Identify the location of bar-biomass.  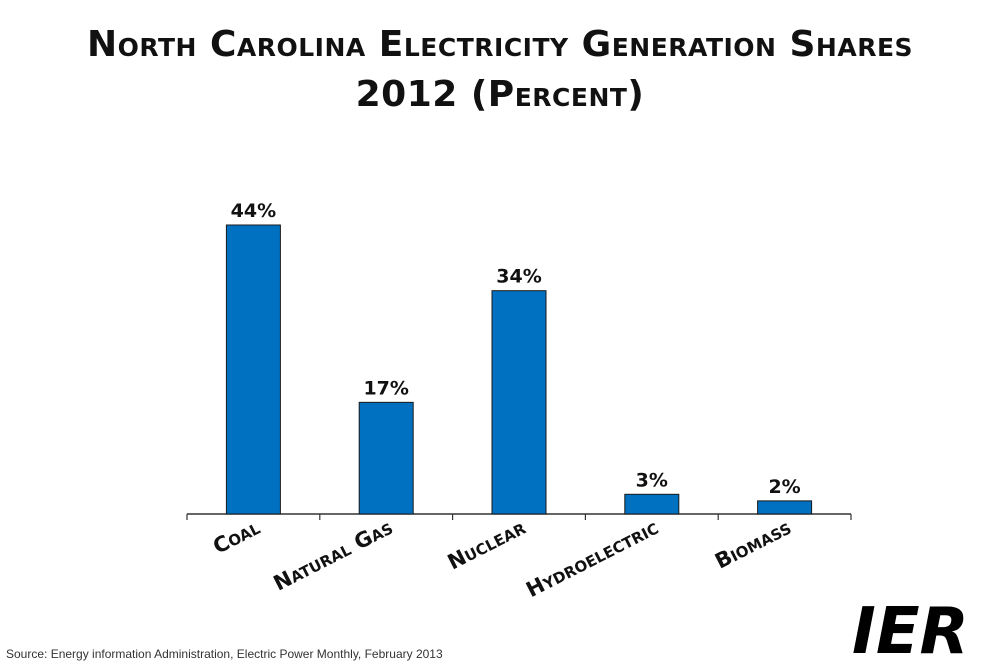
(785, 507).